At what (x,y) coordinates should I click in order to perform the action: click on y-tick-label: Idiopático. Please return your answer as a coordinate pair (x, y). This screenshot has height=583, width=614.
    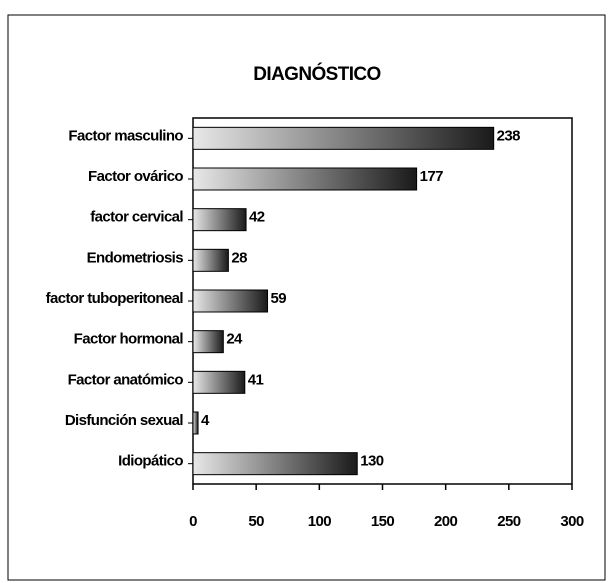
    Looking at the image, I should click on (150, 461).